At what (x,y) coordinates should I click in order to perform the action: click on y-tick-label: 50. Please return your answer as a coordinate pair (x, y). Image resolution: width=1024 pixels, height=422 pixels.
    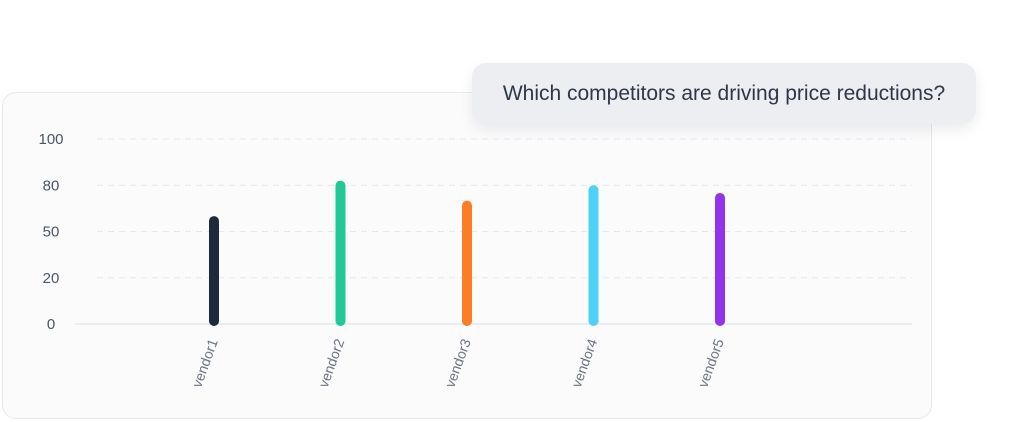
    Looking at the image, I should click on (51, 232).